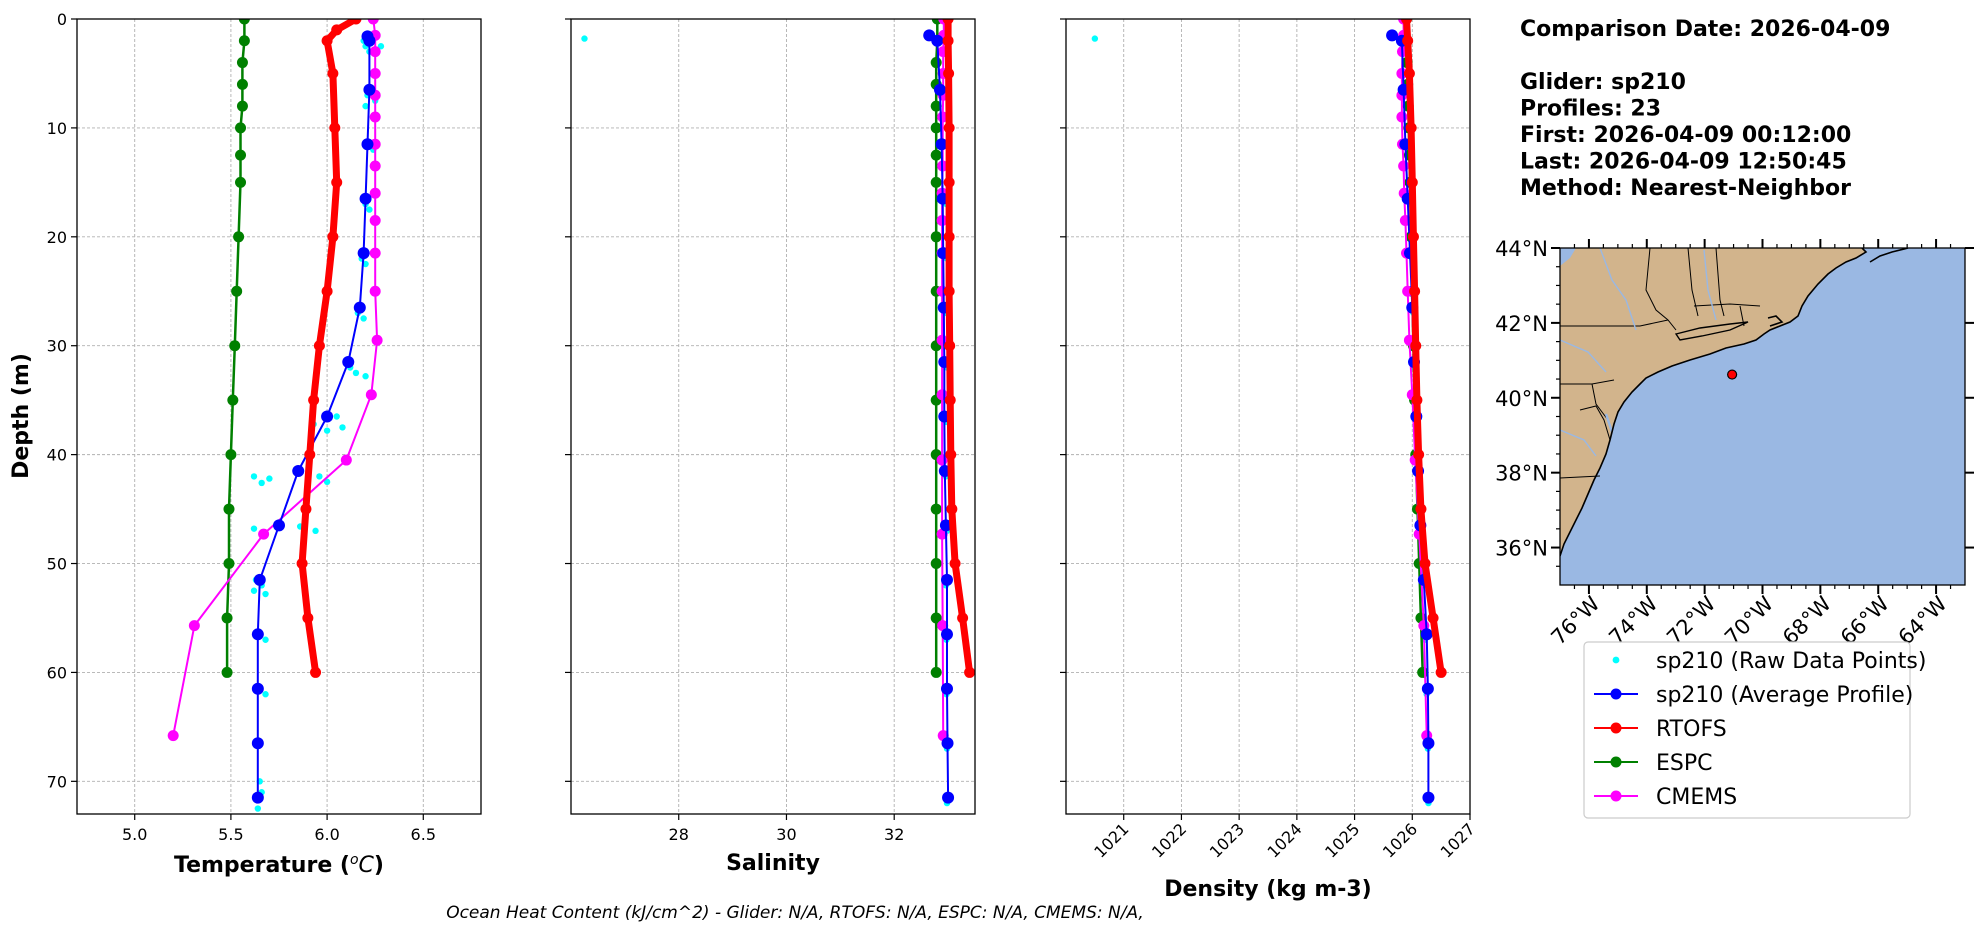 This screenshot has width=1978, height=934. Describe the element at coordinates (57, 672) in the screenshot. I see `depth-tick-label: 60` at that location.